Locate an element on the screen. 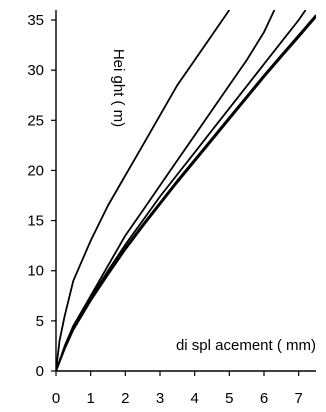  x-tick-label: 0 is located at coordinates (56, 398).